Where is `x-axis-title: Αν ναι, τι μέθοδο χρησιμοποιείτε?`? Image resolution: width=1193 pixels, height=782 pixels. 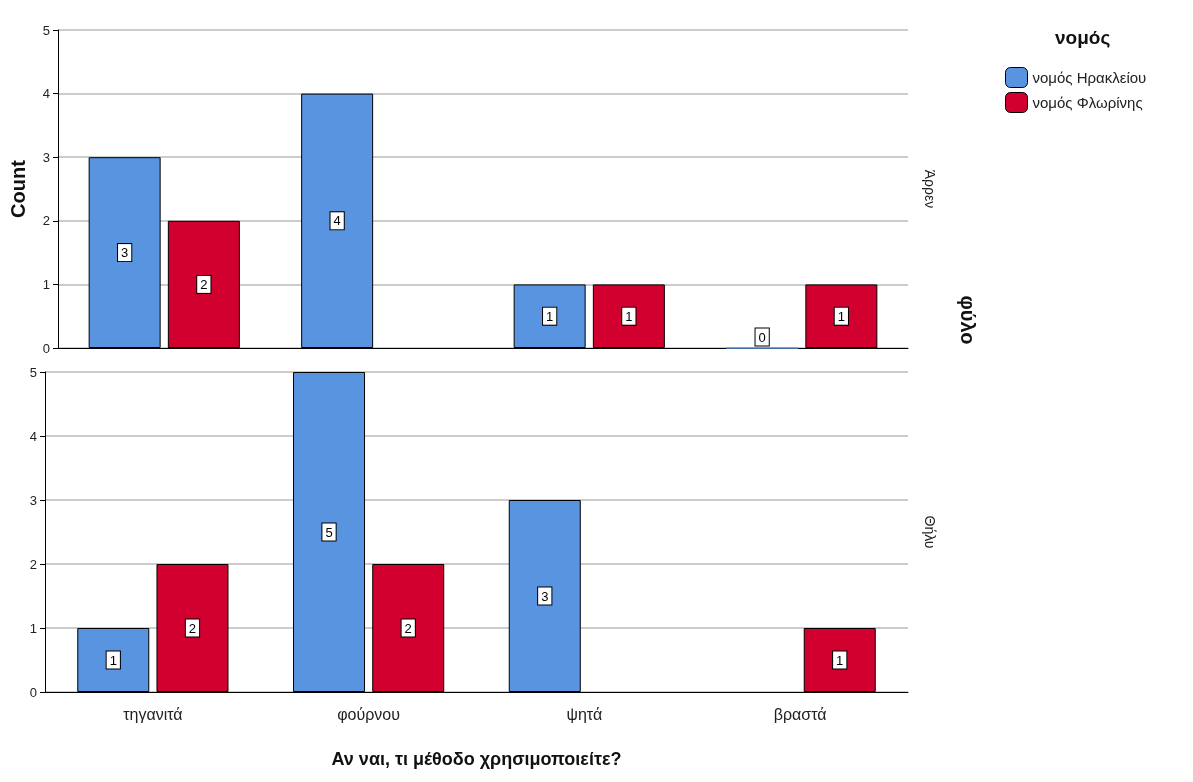
x-axis-title: Αν ναι, τι μέθοδο χρησιμοποιείτε? is located at coordinates (476, 759).